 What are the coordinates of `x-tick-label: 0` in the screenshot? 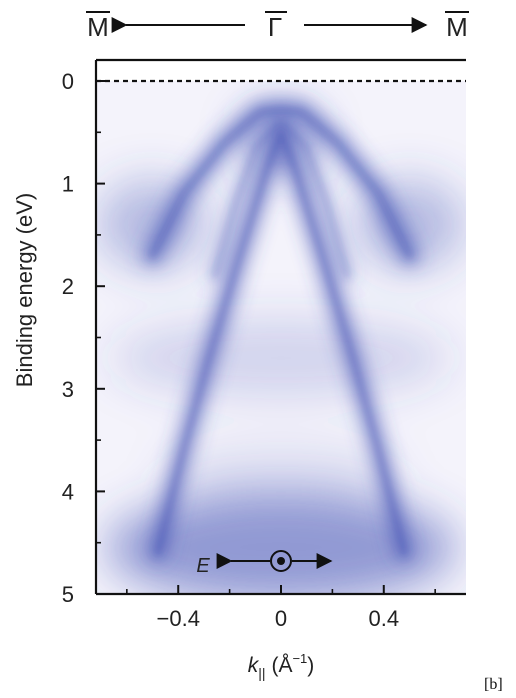 It's located at (281, 618).